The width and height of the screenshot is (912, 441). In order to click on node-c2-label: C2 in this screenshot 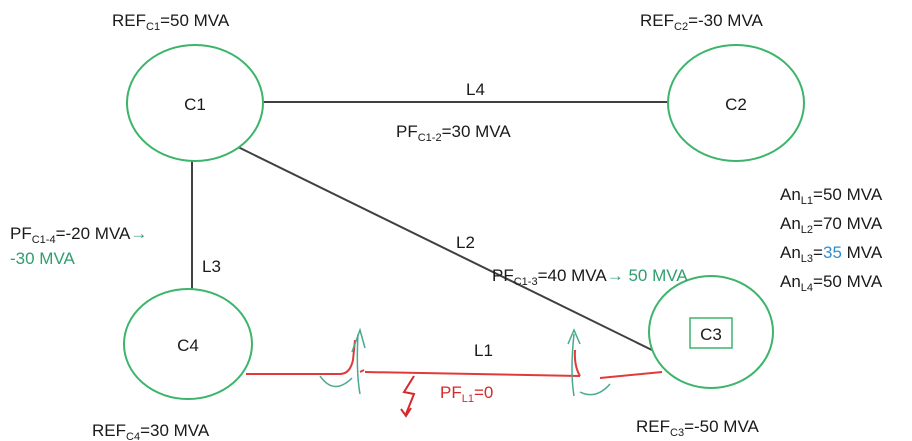, I will do `click(736, 104)`.